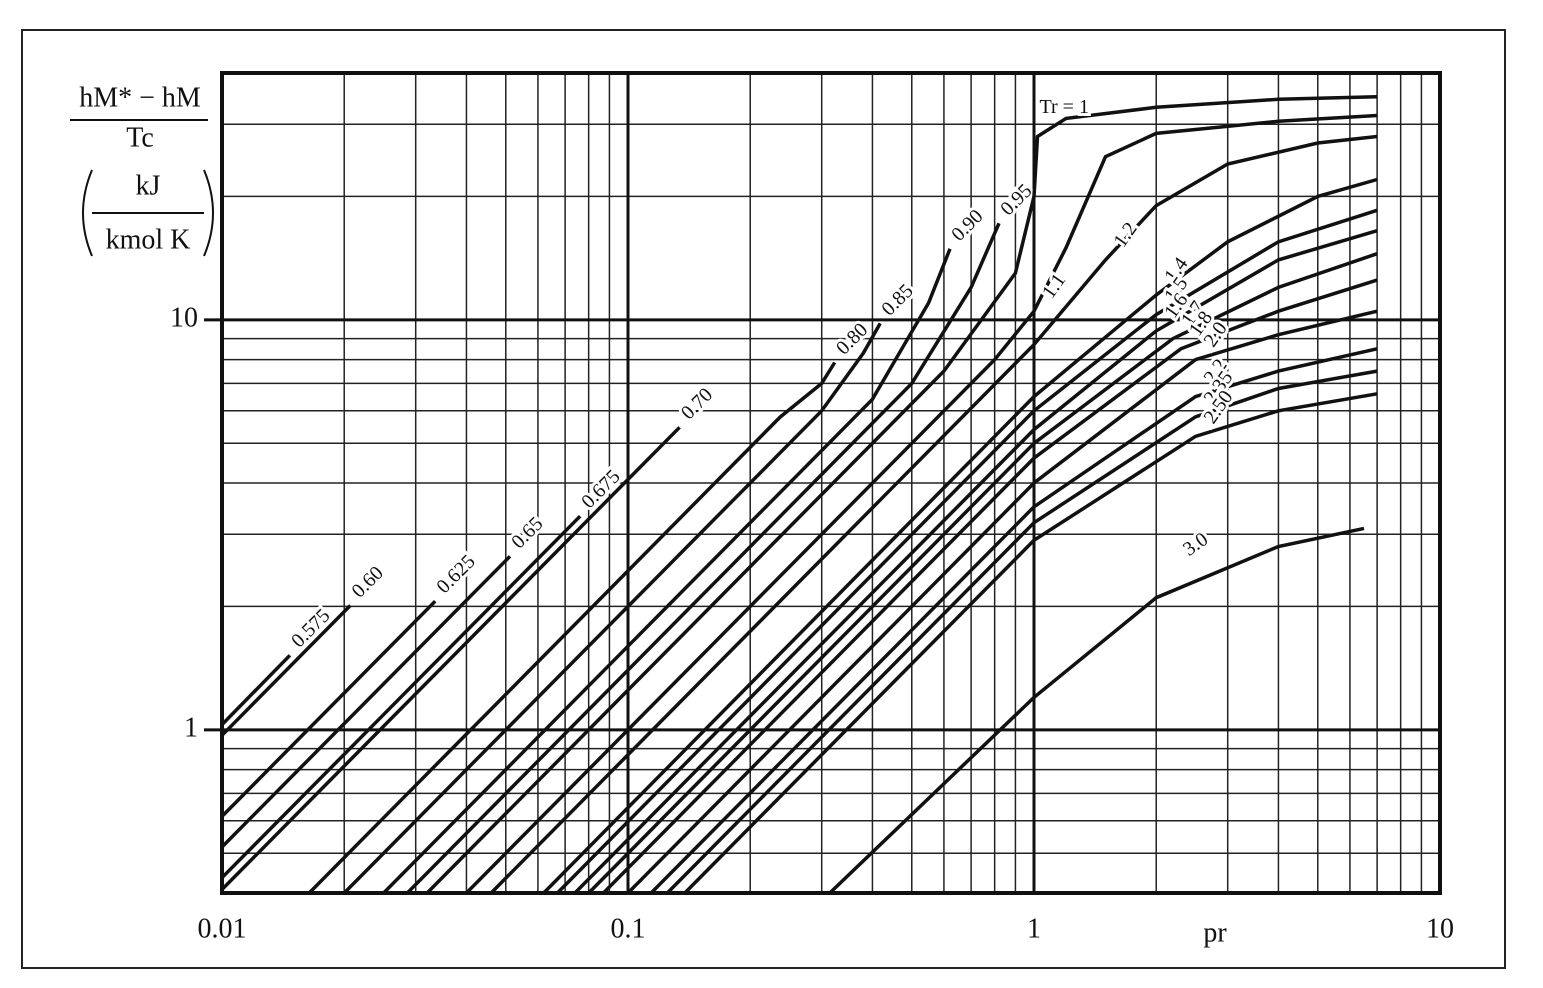 The image size is (1543, 988). What do you see at coordinates (1195, 544) in the screenshot?
I see `curve-label: 3.0` at bounding box center [1195, 544].